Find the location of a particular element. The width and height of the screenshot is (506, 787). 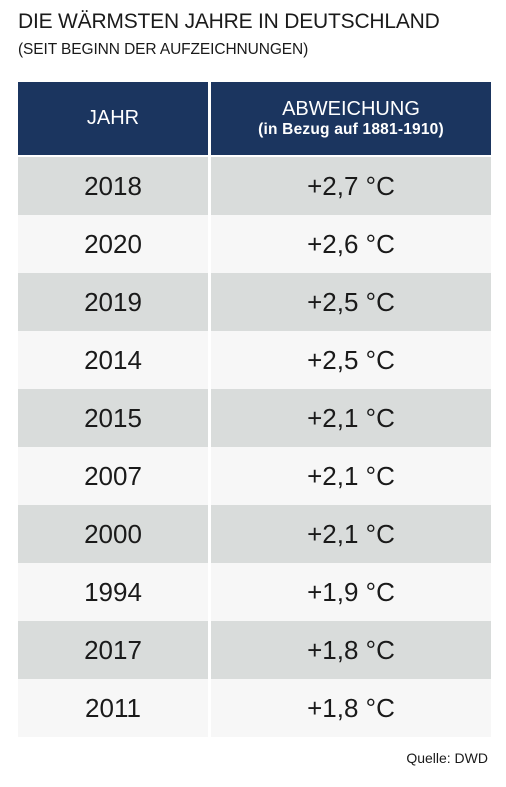

table-row: 2020 +2,6 °C is located at coordinates (254, 244).